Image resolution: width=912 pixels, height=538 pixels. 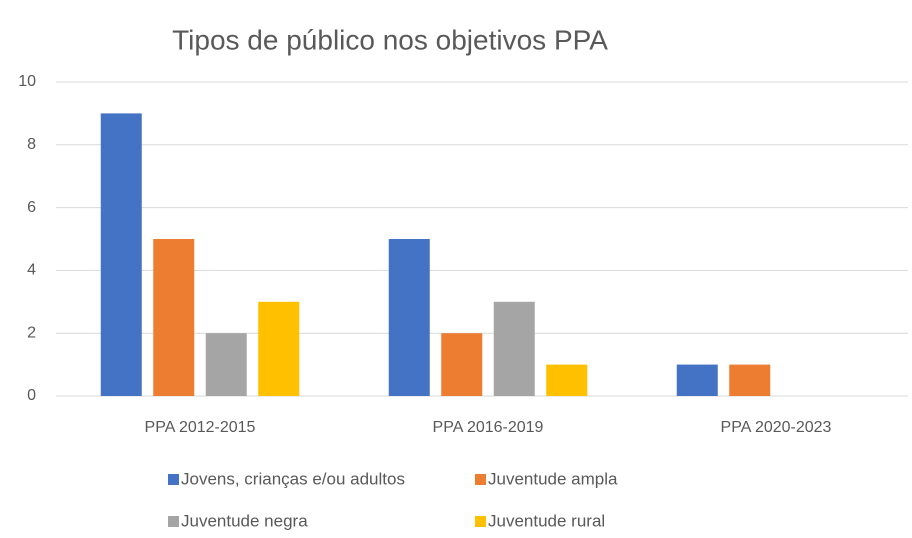 What do you see at coordinates (546, 520) in the screenshot?
I see `legend-label: Juventude rural` at bounding box center [546, 520].